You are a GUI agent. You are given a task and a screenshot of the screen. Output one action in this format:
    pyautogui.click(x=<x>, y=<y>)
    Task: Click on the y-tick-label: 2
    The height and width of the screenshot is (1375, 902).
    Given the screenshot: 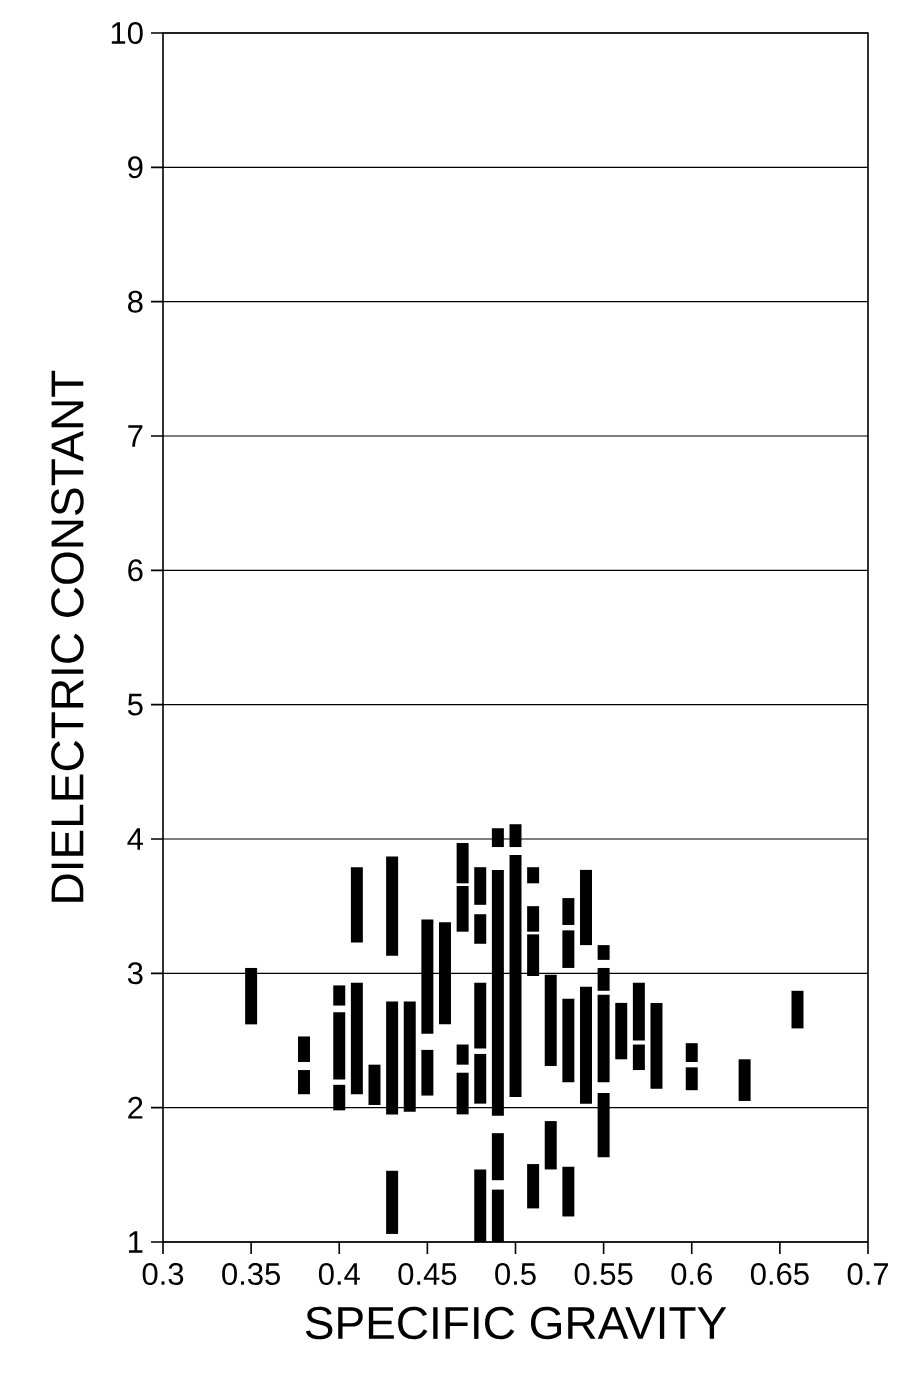 What is the action you would take?
    pyautogui.click(x=135, y=1107)
    